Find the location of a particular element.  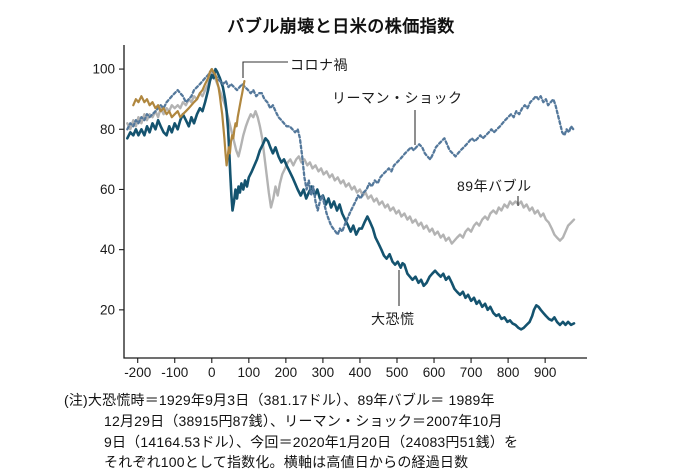

x-tick-label: 400 is located at coordinates (360, 372).